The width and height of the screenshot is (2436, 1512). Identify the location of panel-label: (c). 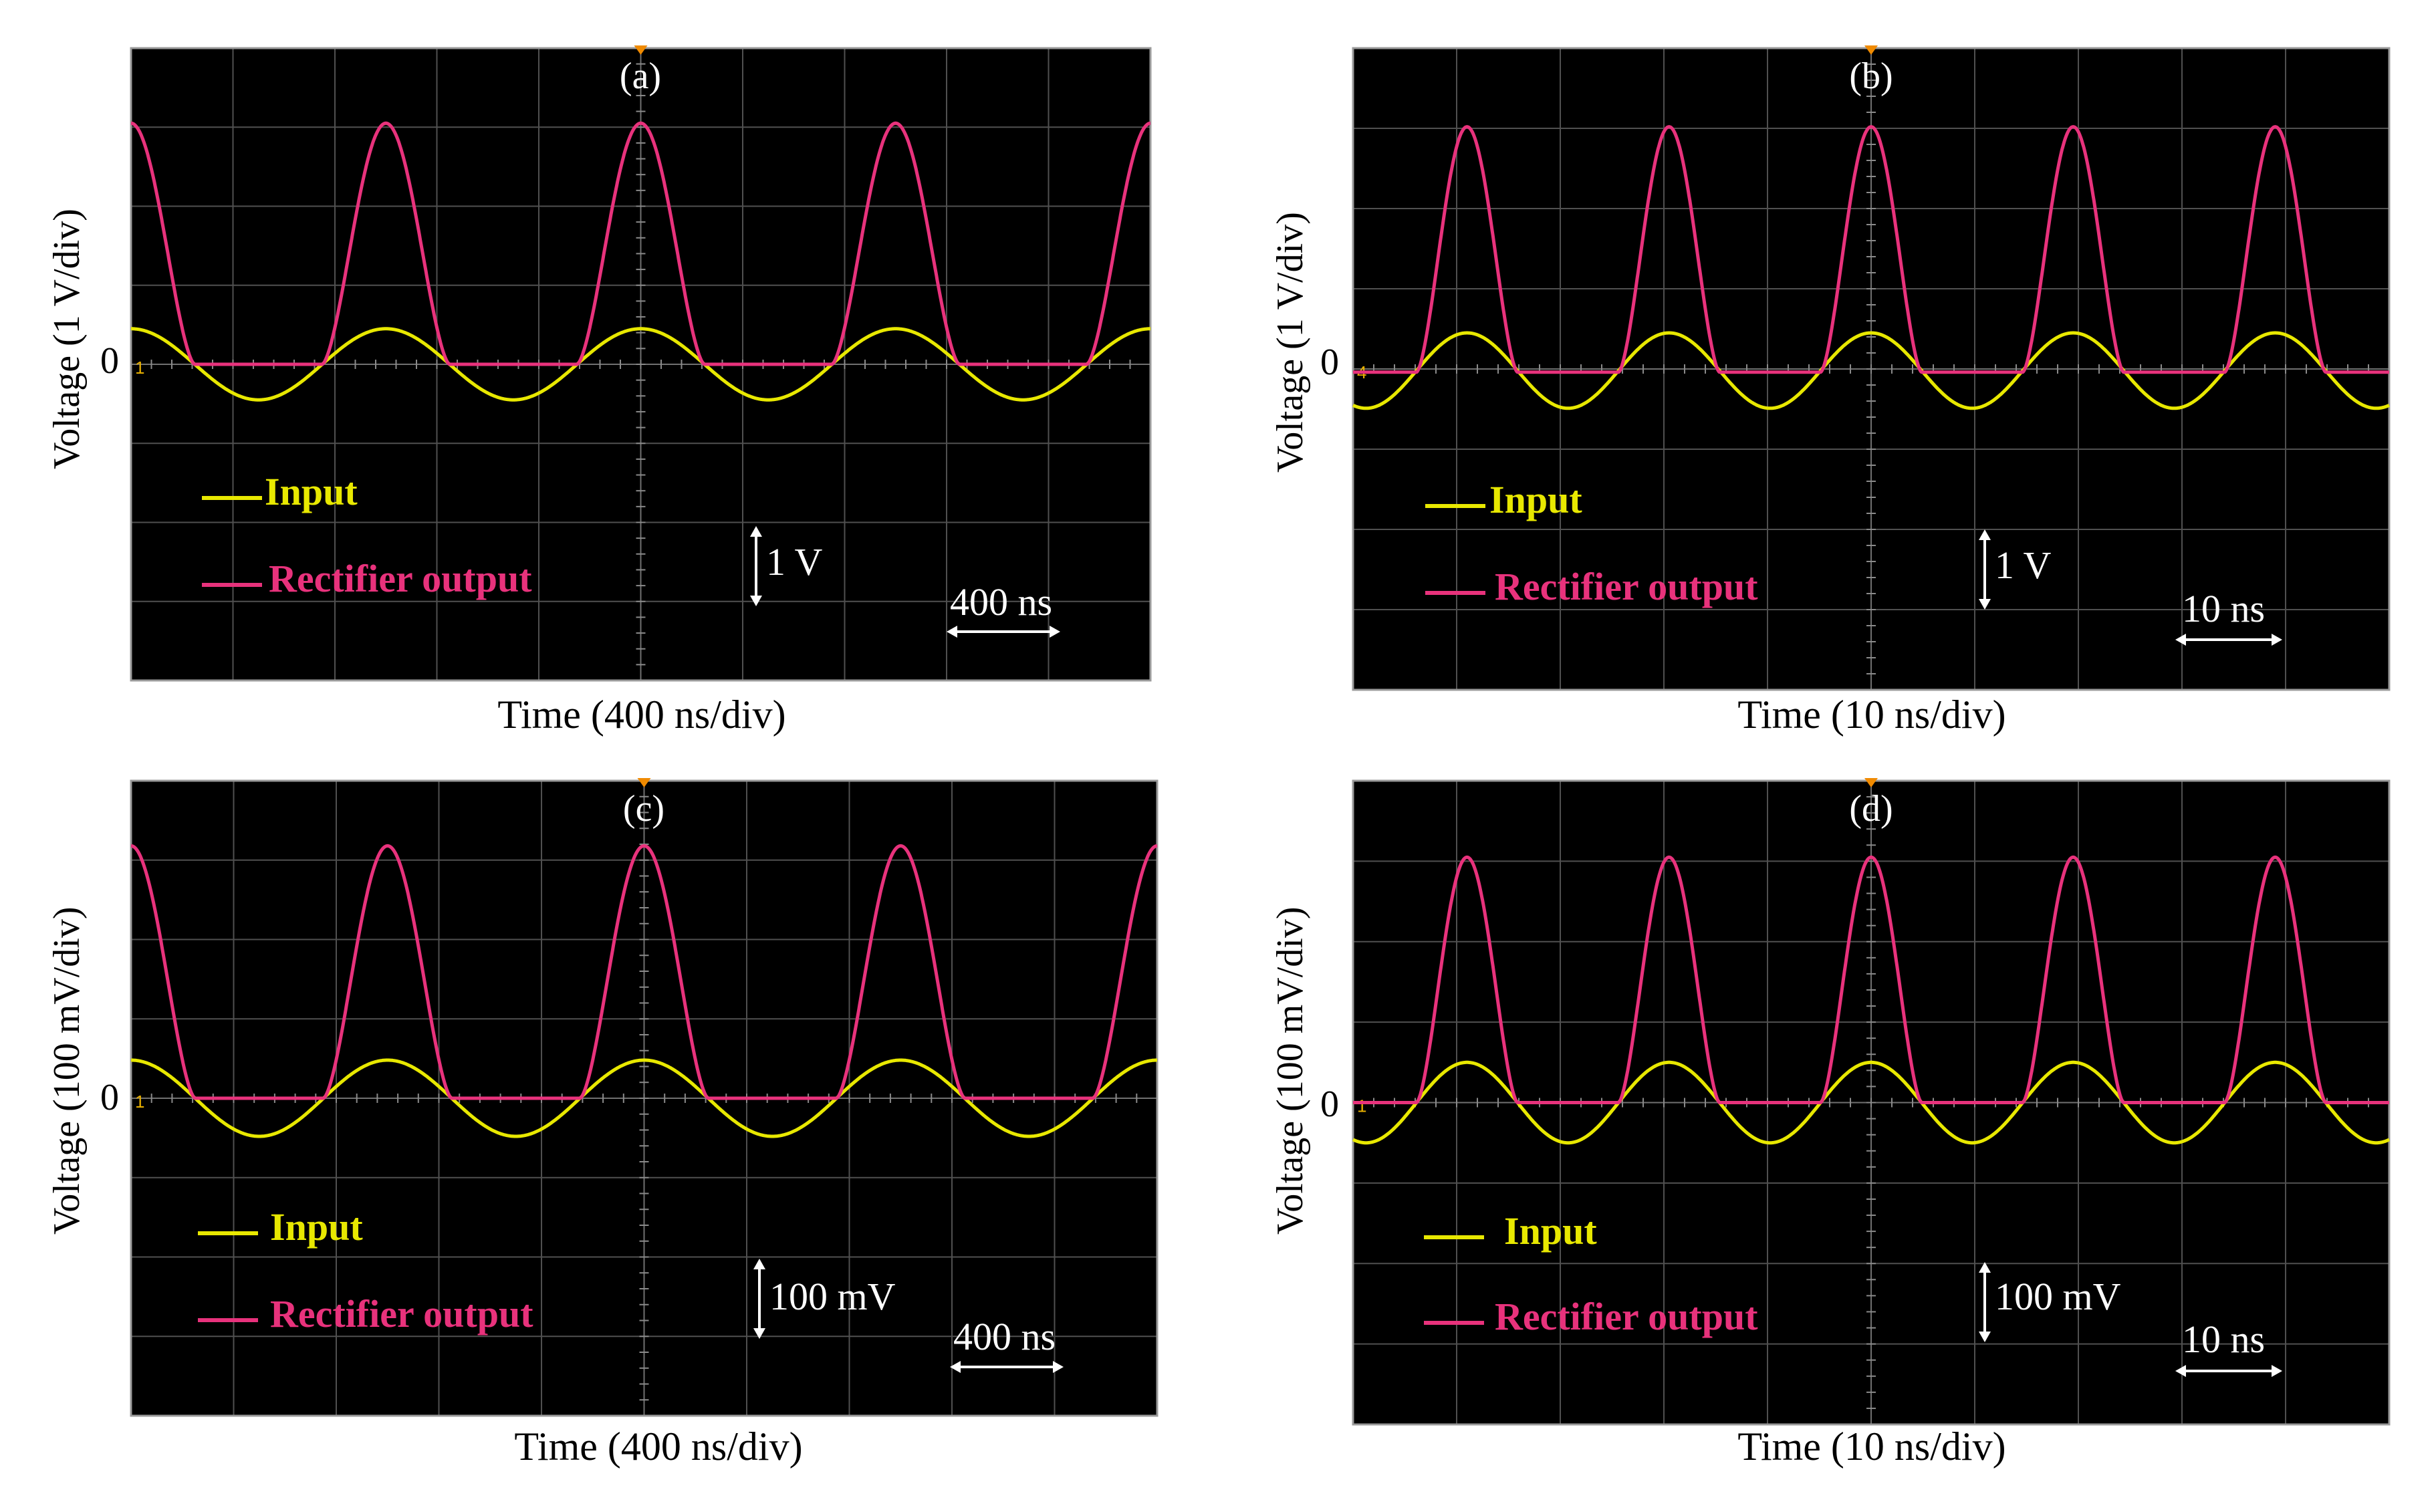
(643, 809).